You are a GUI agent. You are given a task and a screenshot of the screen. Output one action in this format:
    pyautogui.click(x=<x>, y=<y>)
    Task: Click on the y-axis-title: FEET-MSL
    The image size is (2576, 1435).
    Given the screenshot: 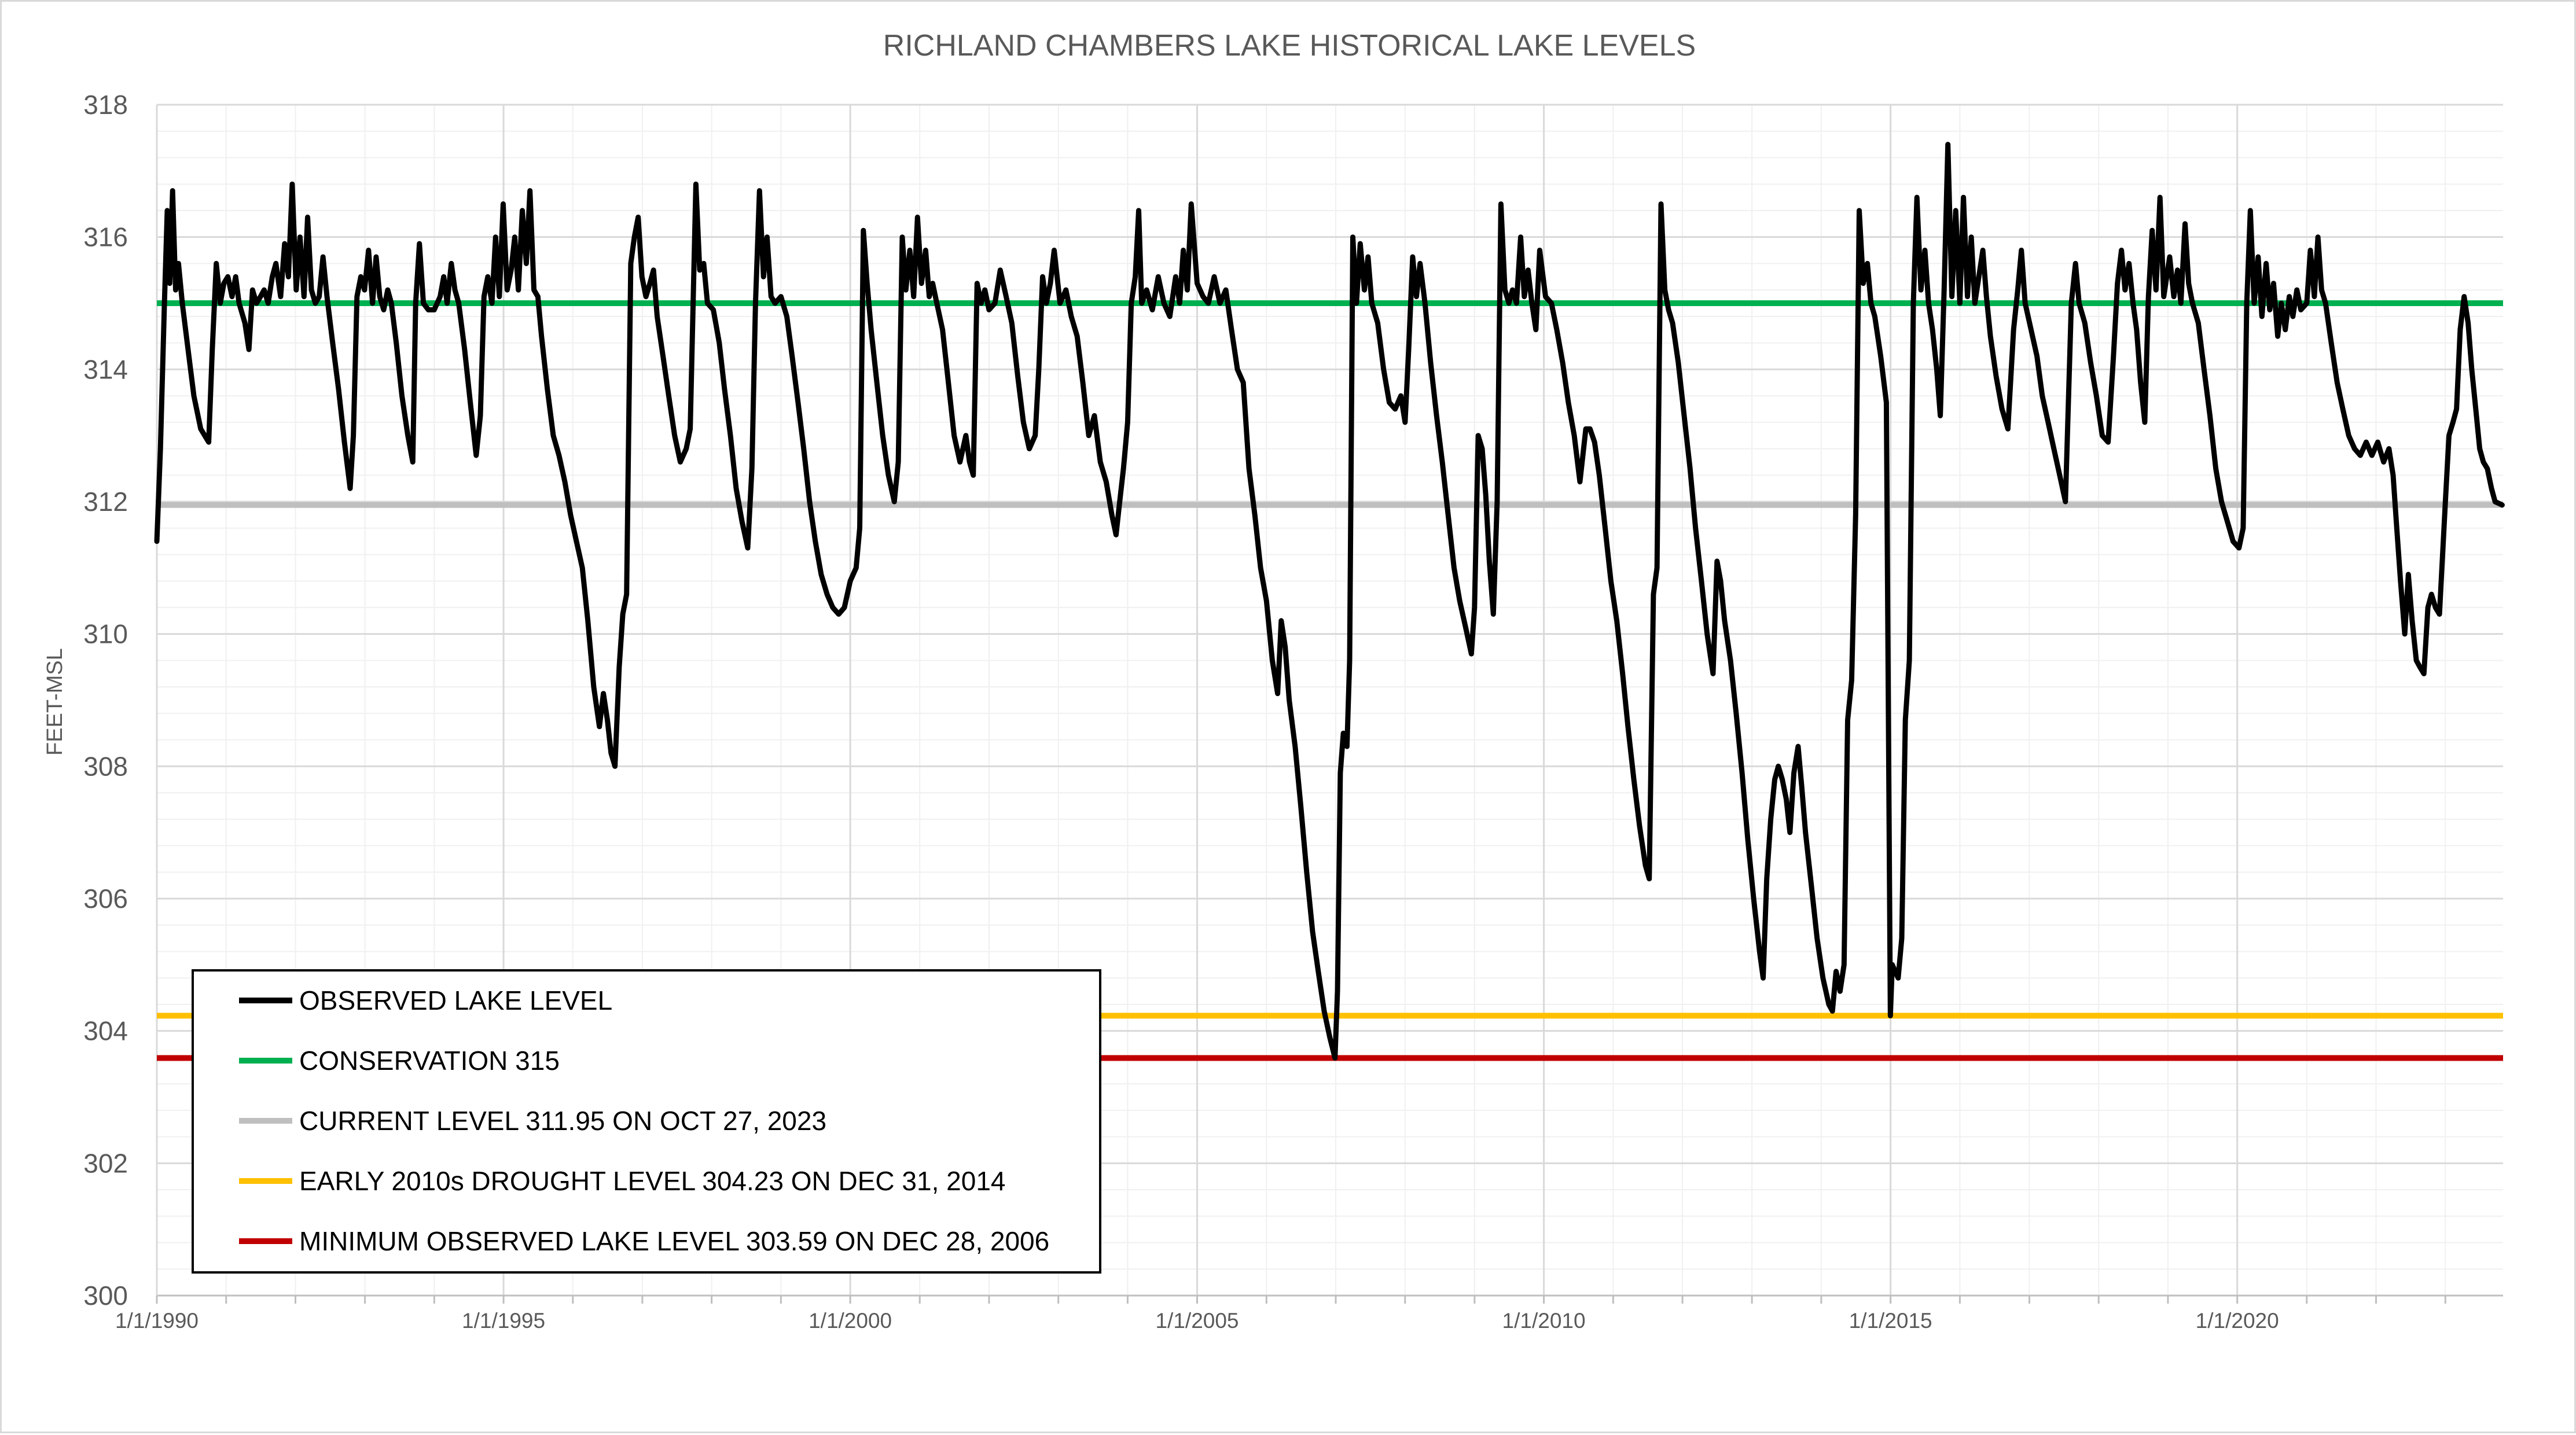 What is the action you would take?
    pyautogui.click(x=55, y=702)
    